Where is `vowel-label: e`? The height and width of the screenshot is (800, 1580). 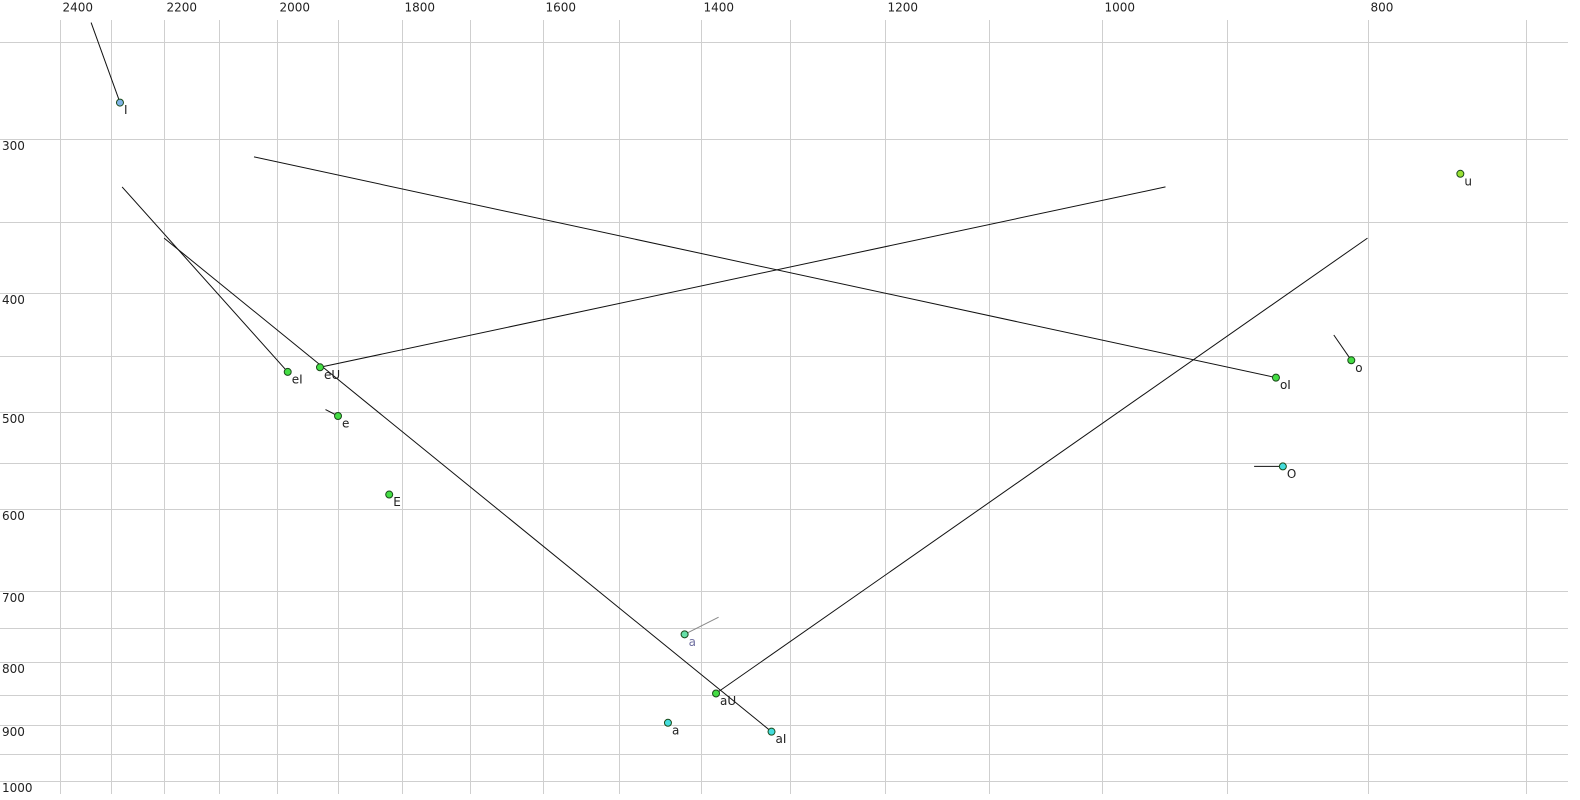
vowel-label: e is located at coordinates (345, 423).